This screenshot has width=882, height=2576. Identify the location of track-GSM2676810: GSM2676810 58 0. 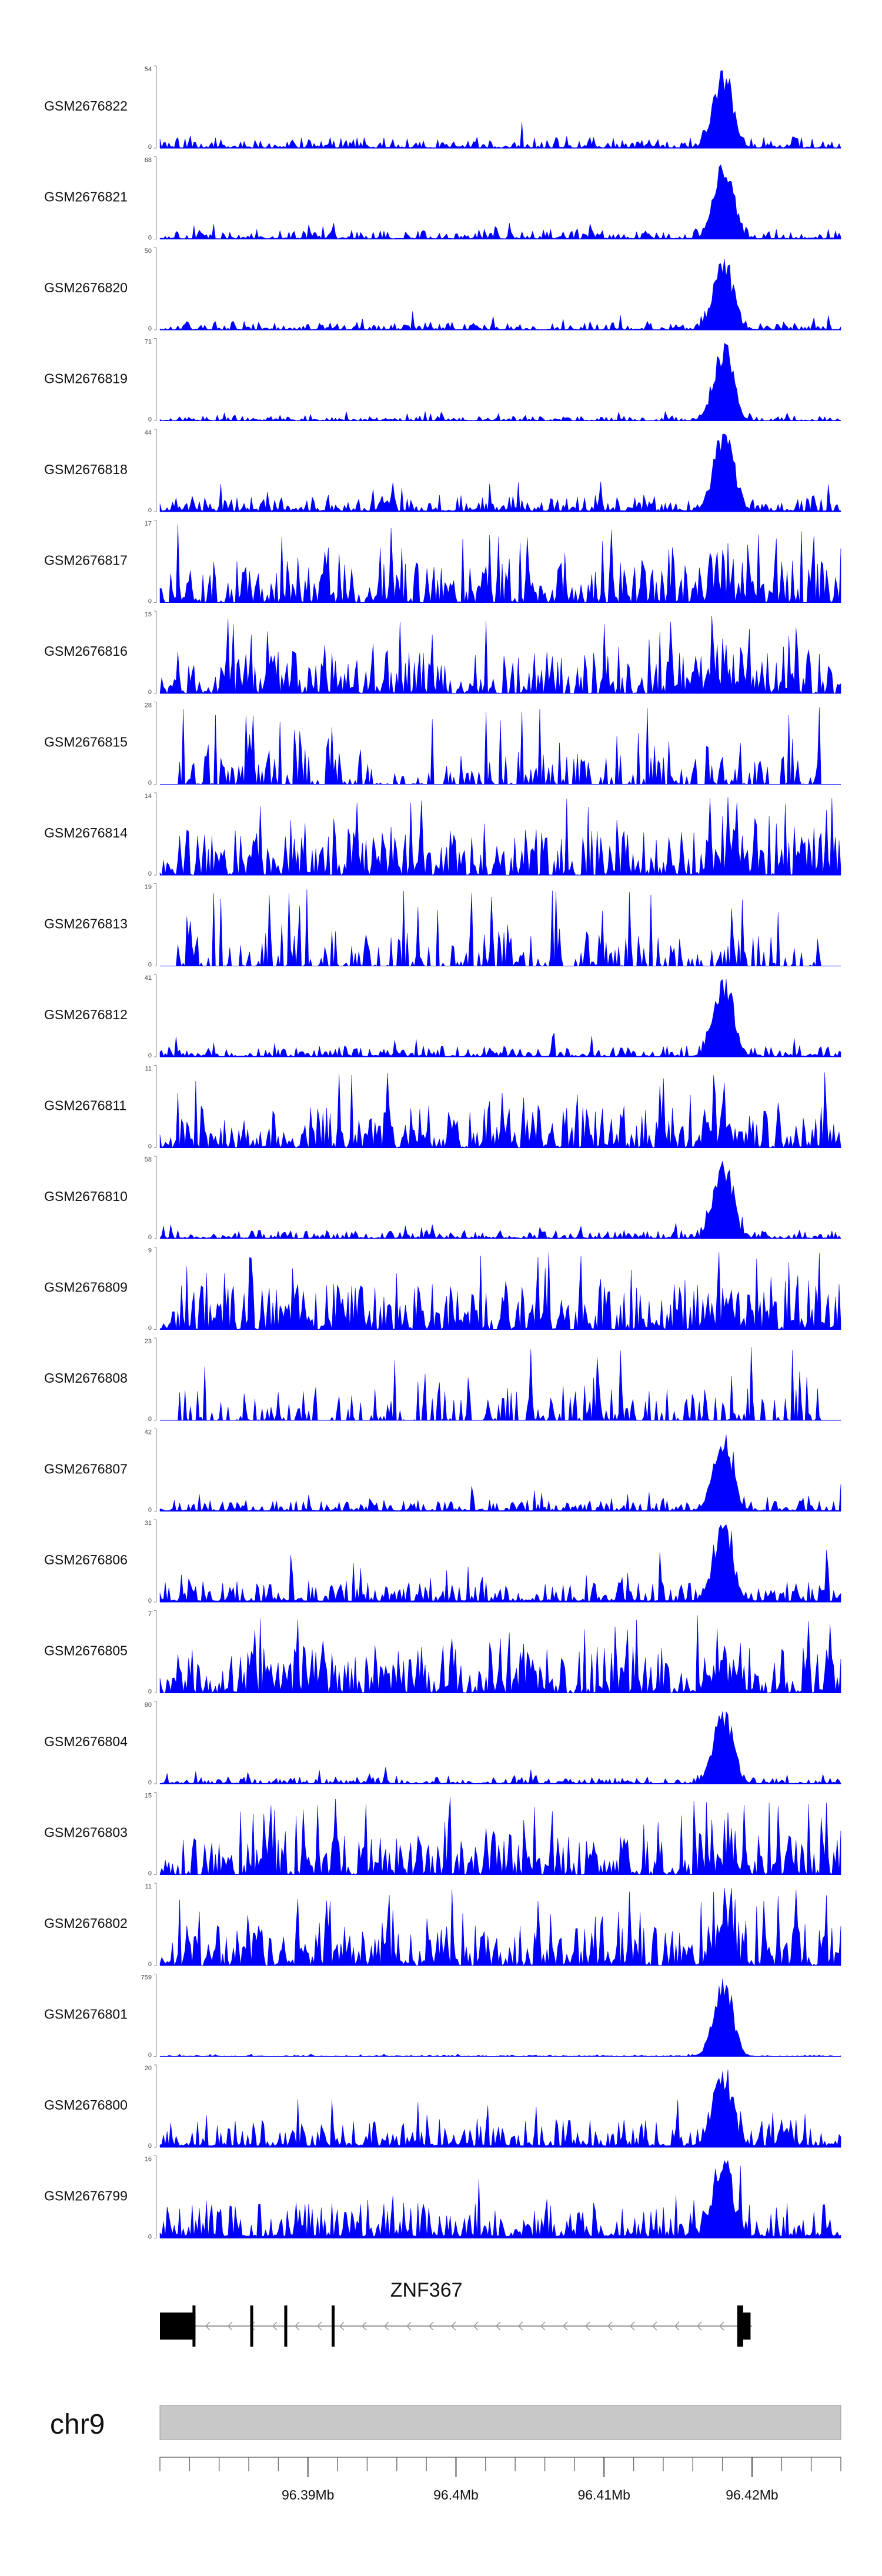
(442, 1198).